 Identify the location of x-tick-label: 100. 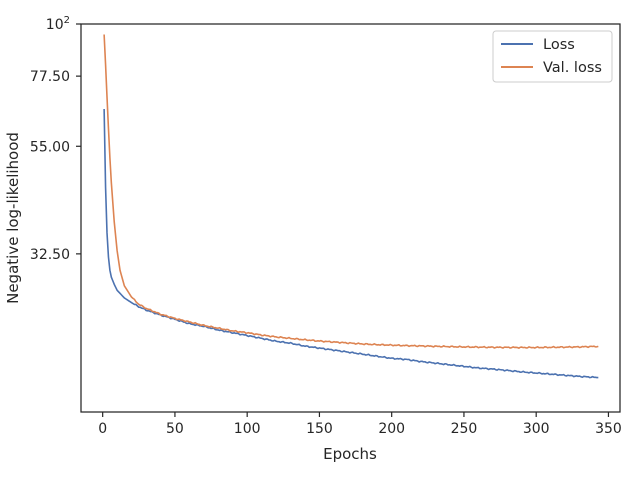
(247, 429).